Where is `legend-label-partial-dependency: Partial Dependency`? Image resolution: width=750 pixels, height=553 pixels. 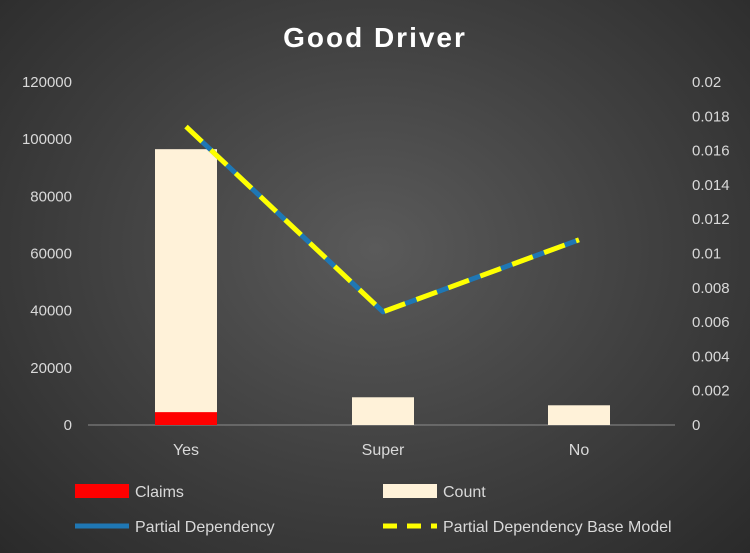 legend-label-partial-dependency: Partial Dependency is located at coordinates (205, 527).